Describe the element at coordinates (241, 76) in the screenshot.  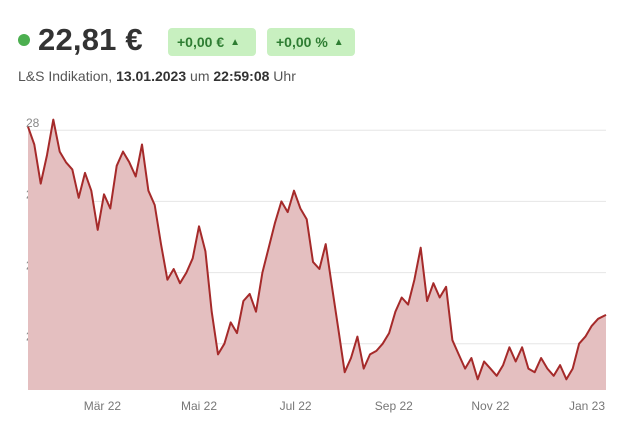
I see `quote-time: 22:59:08` at that location.